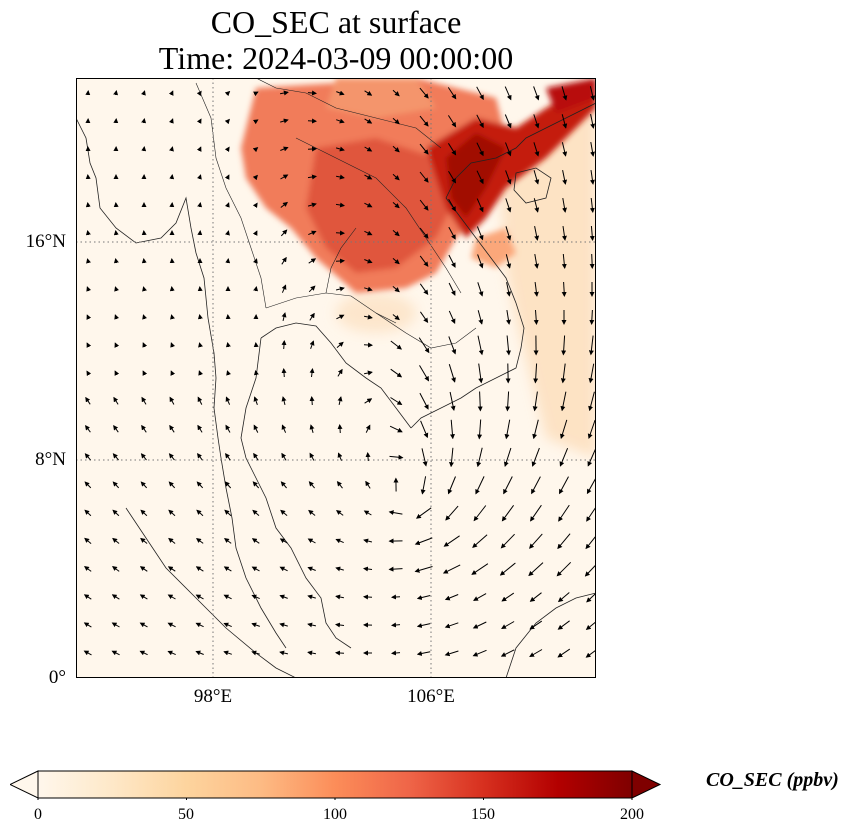 The height and width of the screenshot is (836, 854). What do you see at coordinates (646, 784) in the screenshot?
I see `colorbar-extend-max` at bounding box center [646, 784].